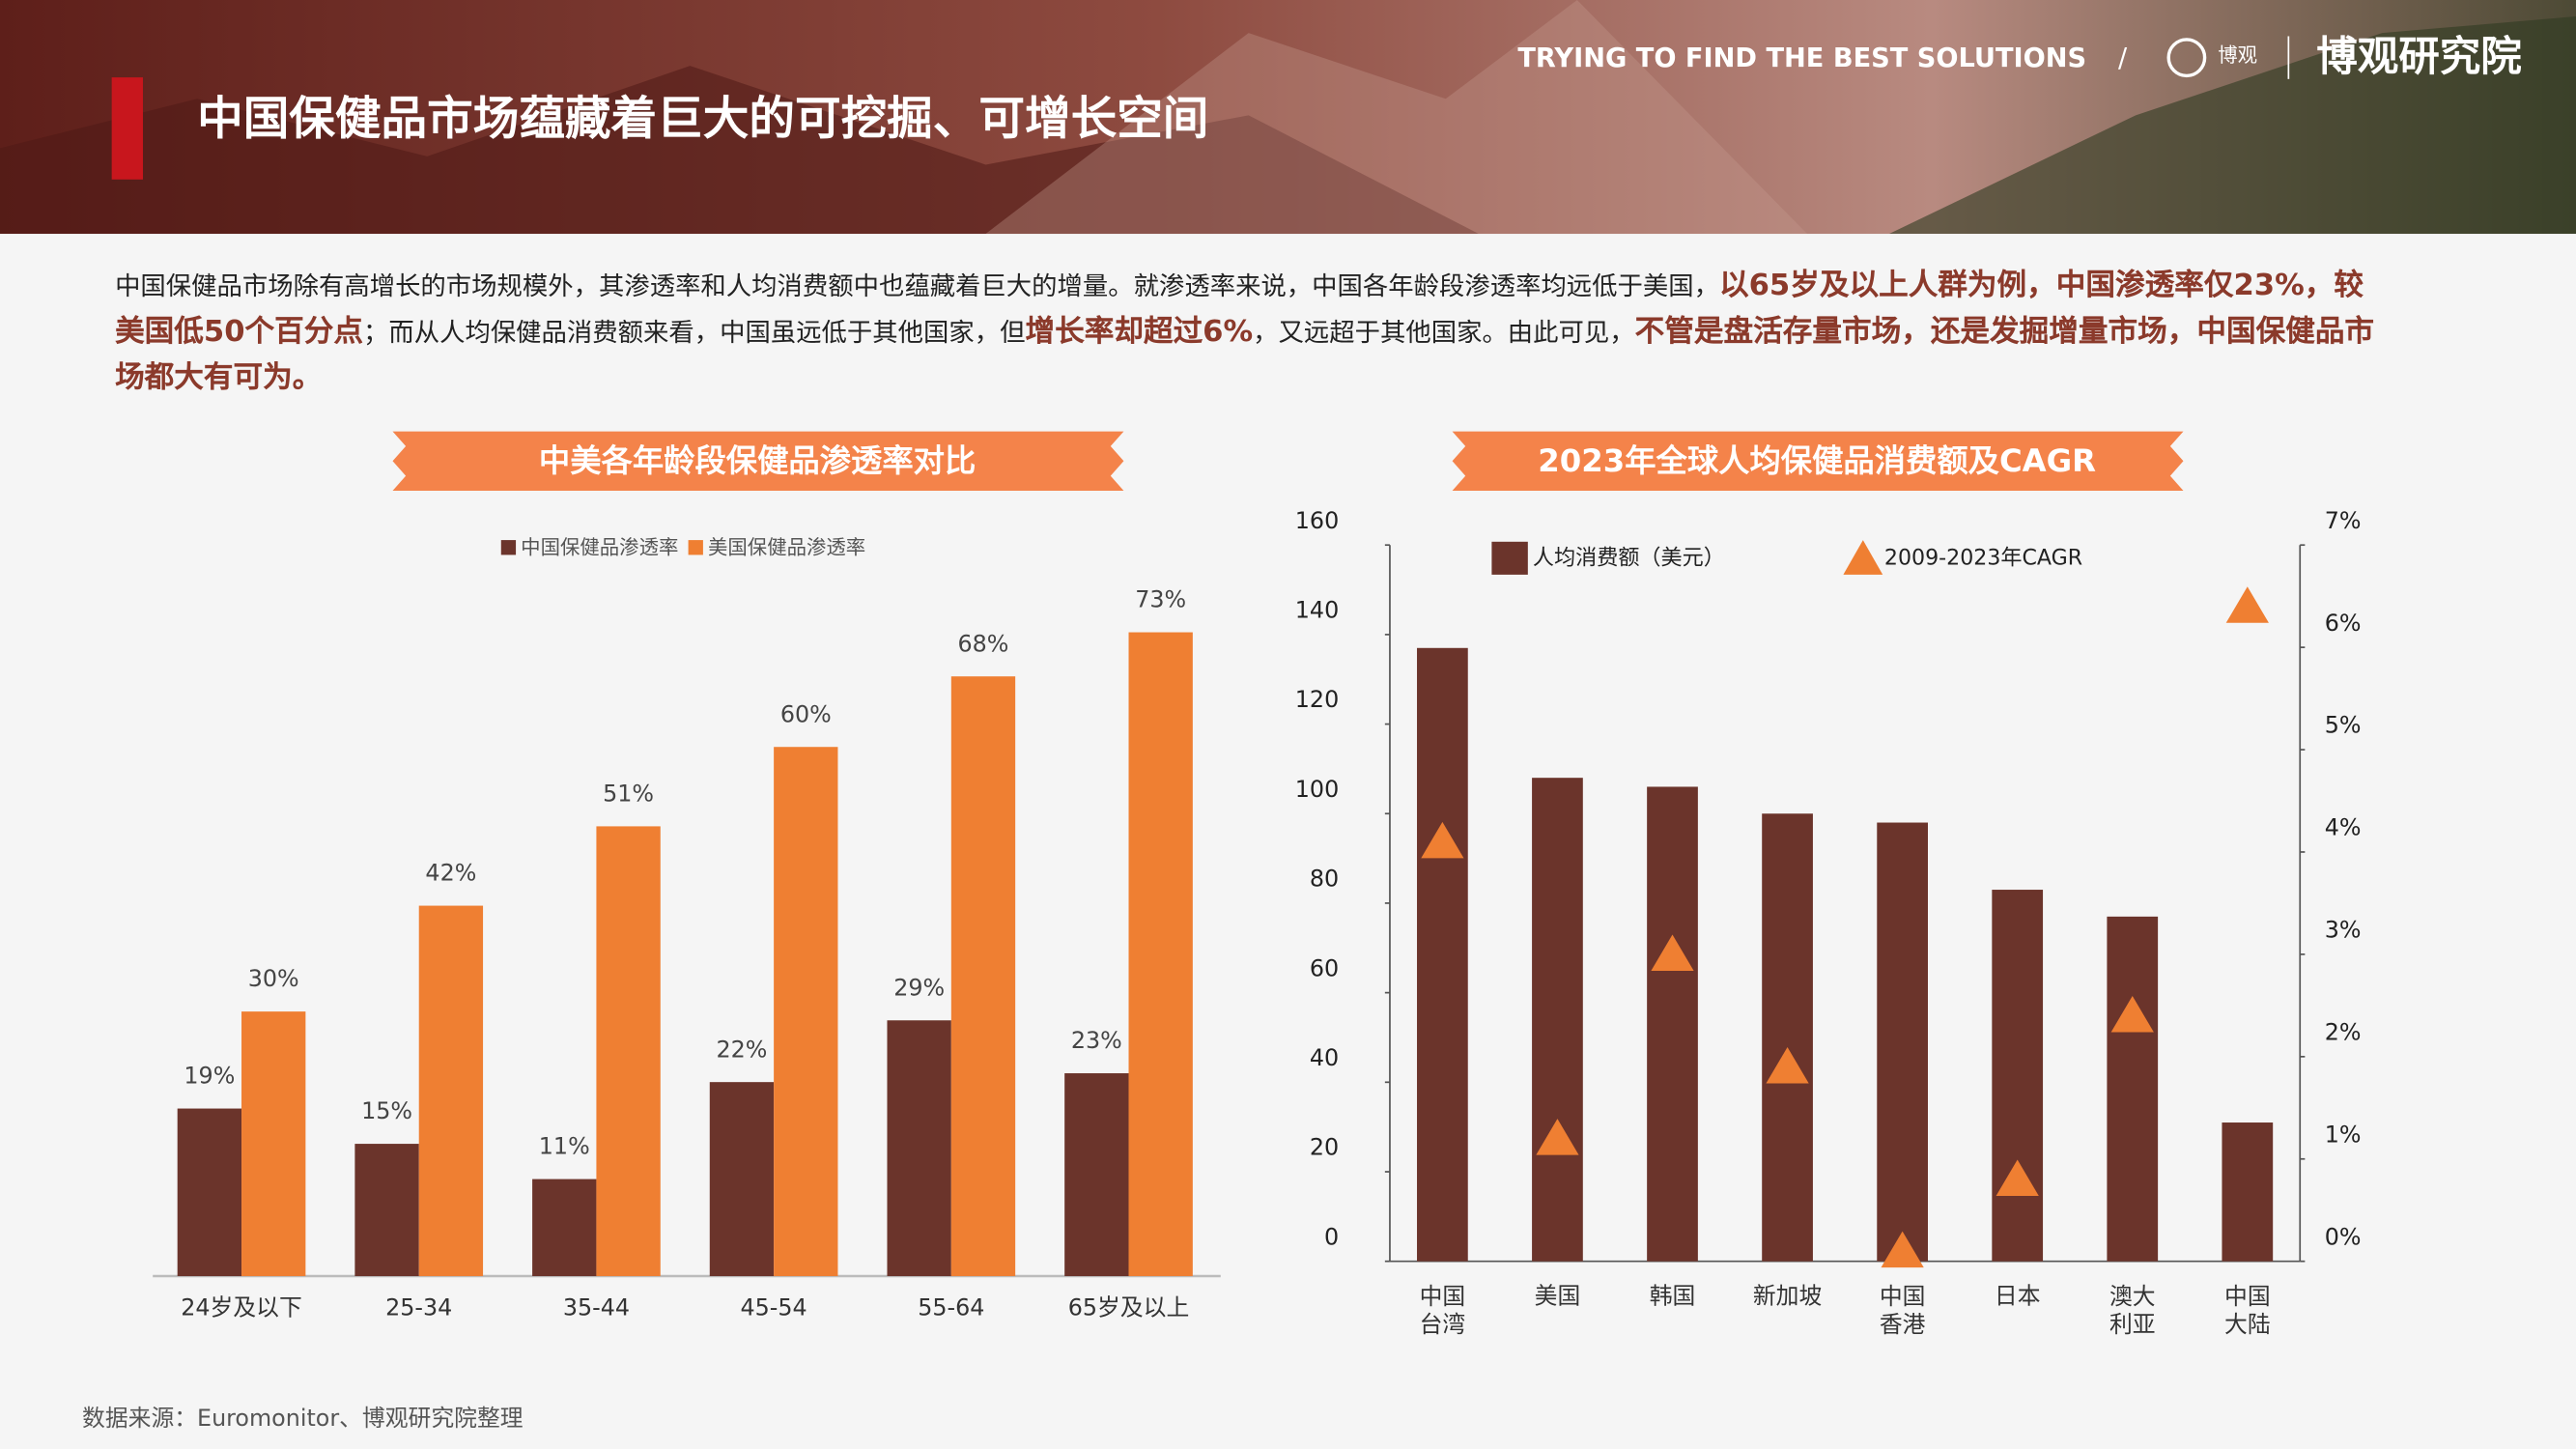 The image size is (2576, 1449). What do you see at coordinates (596, 1307) in the screenshot?
I see `x-tick-label: 35-44` at bounding box center [596, 1307].